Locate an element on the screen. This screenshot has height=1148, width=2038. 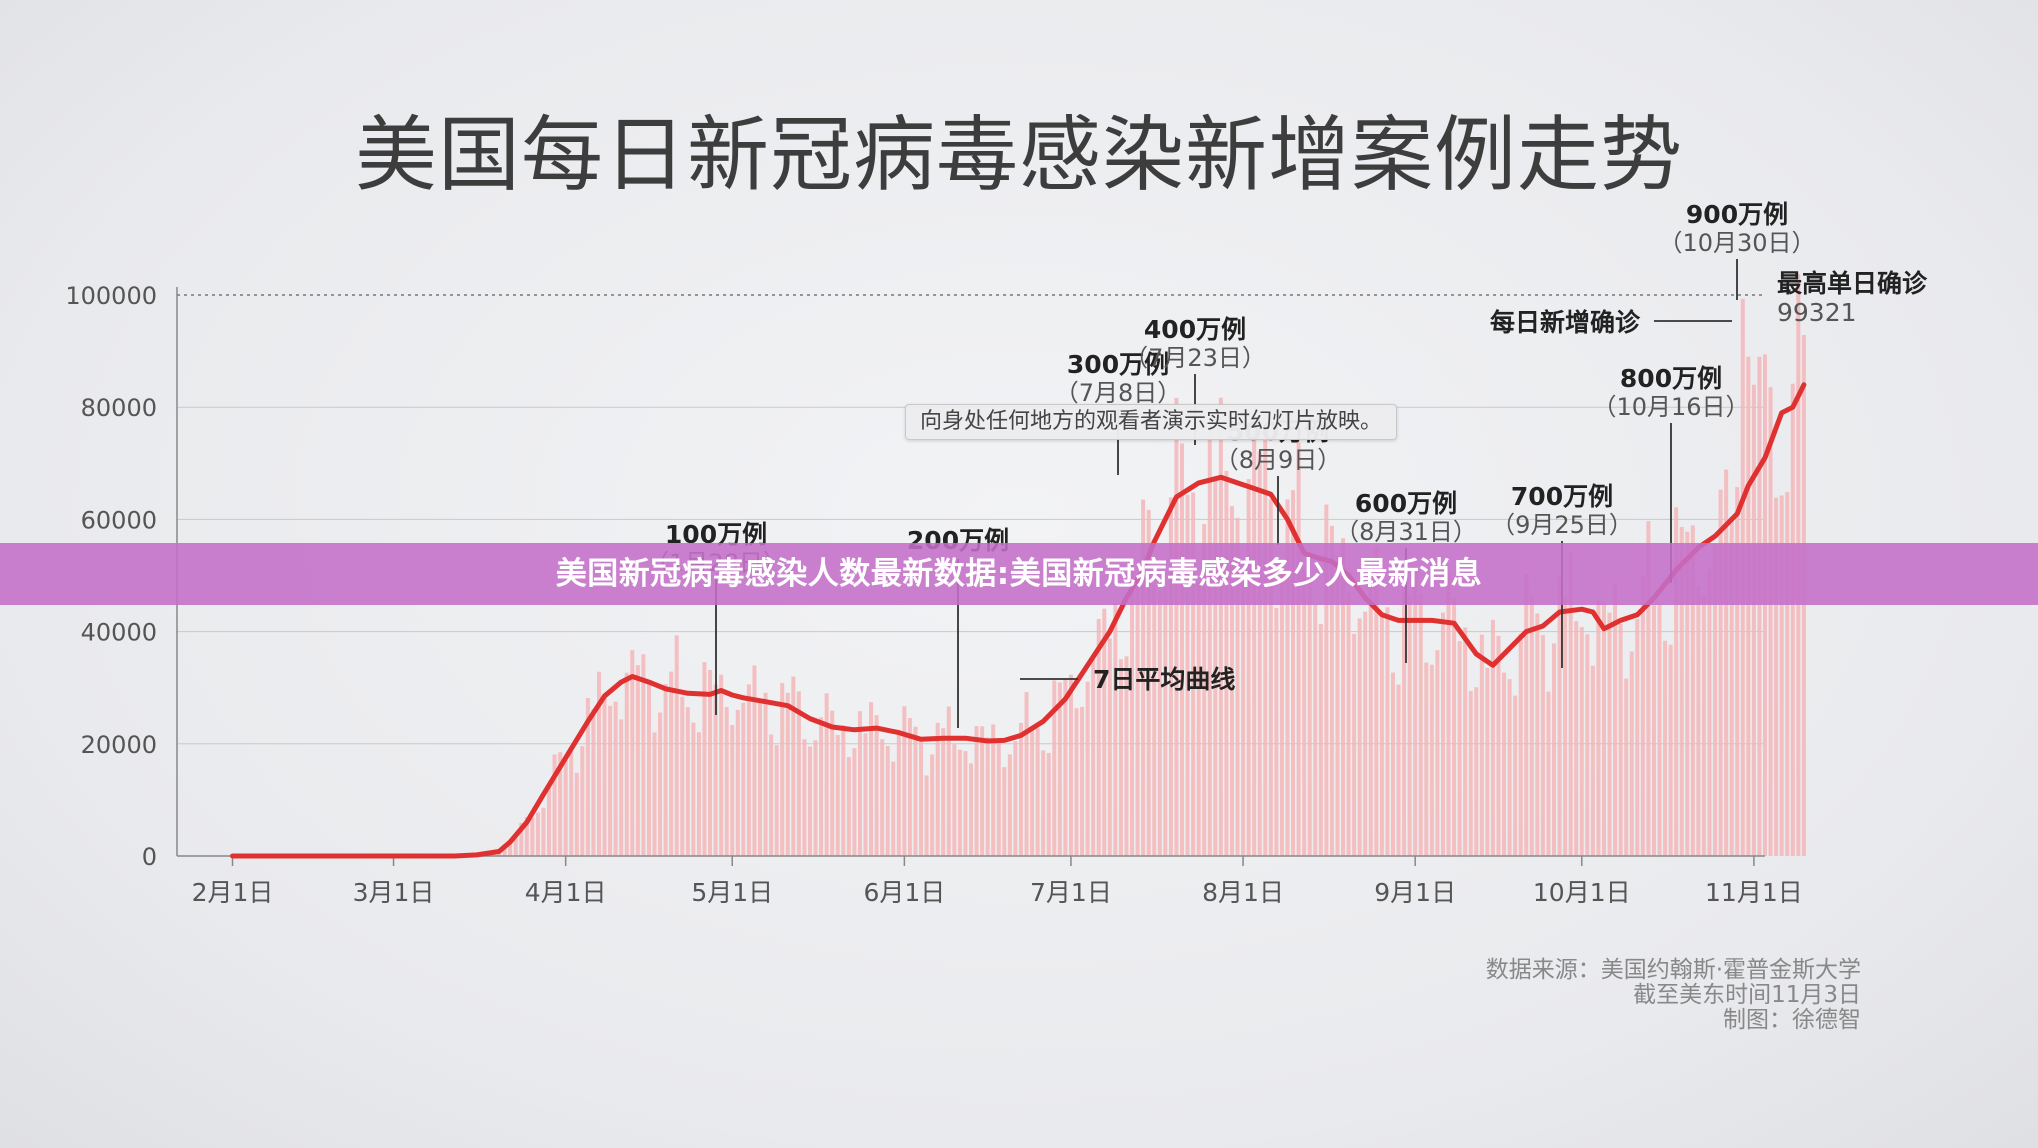
milestone-label: 700万例 is located at coordinates (1562, 496).